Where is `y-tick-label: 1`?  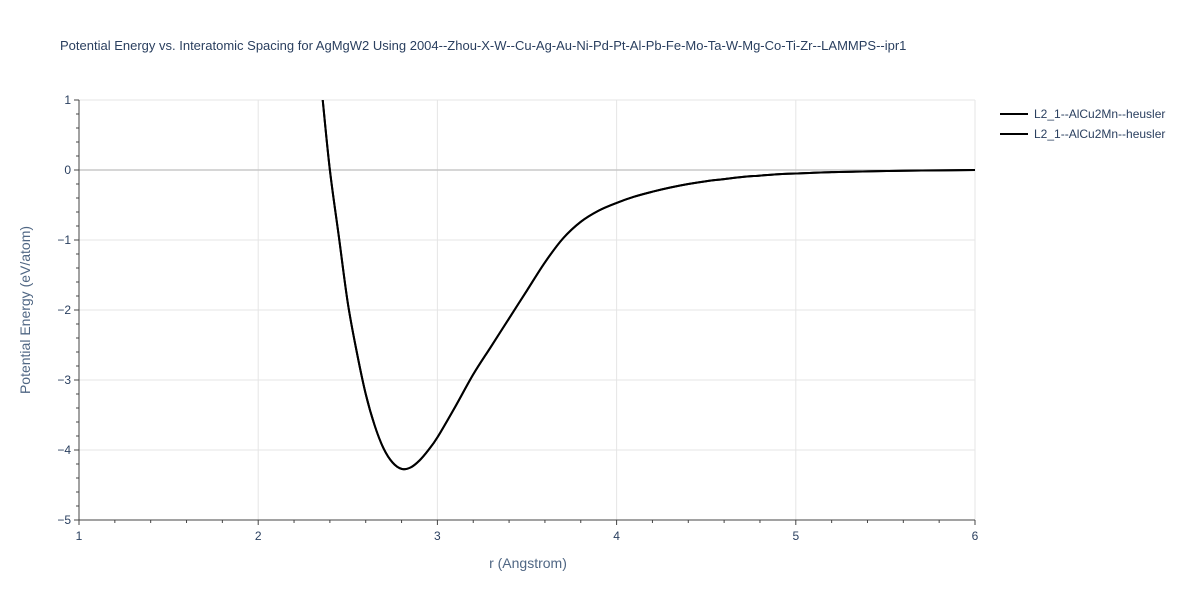
y-tick-label: 1 is located at coordinates (67, 100).